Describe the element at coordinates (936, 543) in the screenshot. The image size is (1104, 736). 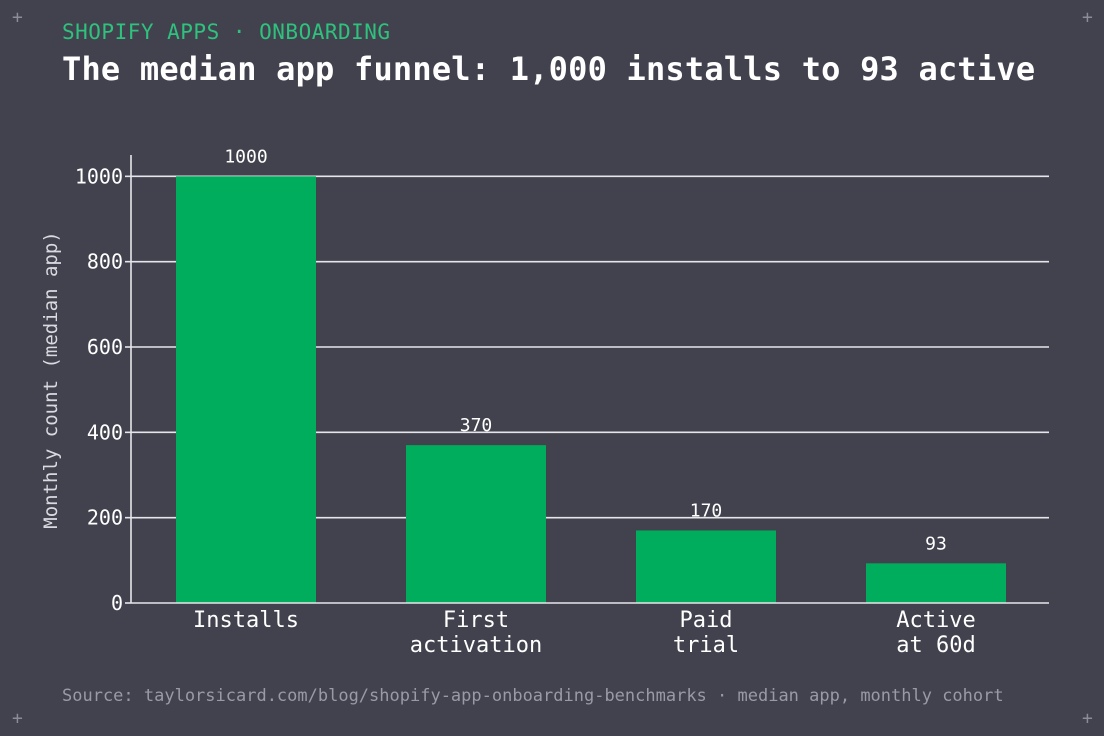
I see `bar-value-label: 93` at that location.